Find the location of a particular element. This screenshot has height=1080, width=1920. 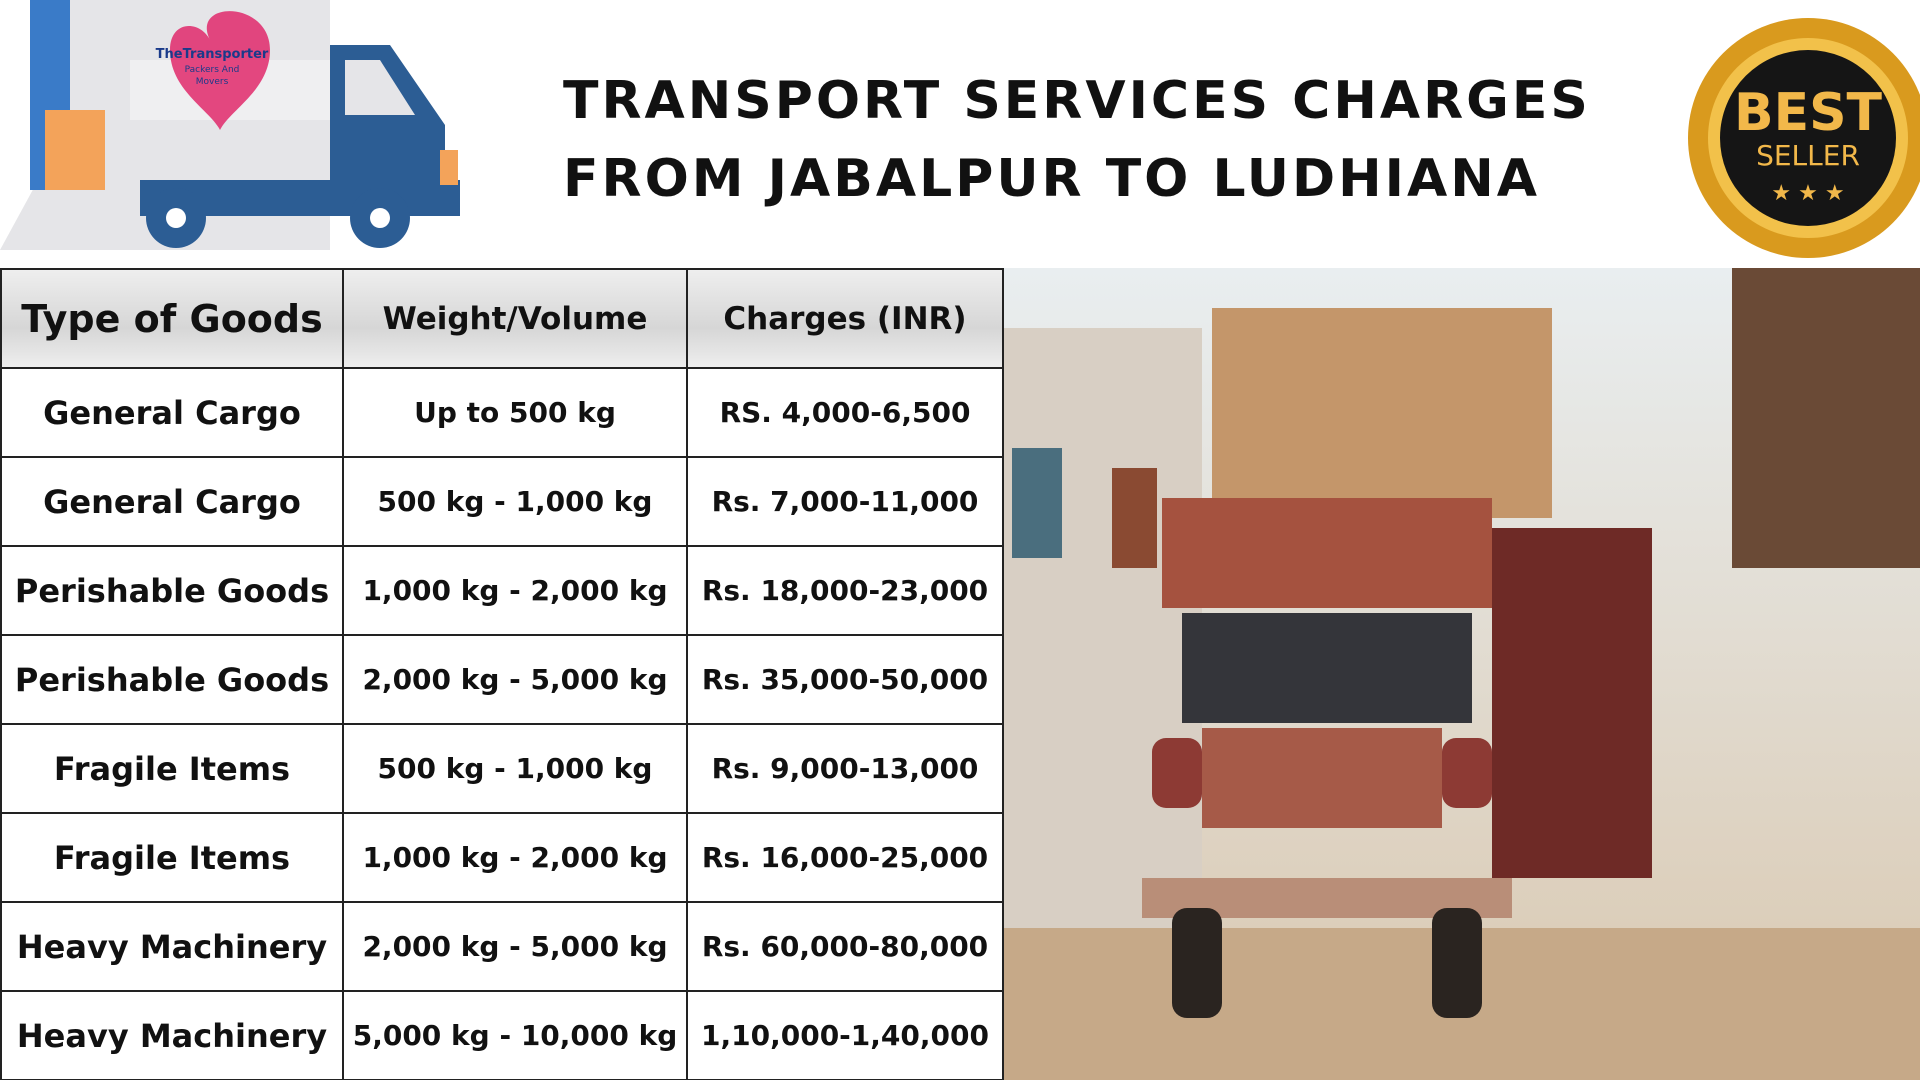

table-cell: Rs. 35,000-50,000 is located at coordinates (845, 679).